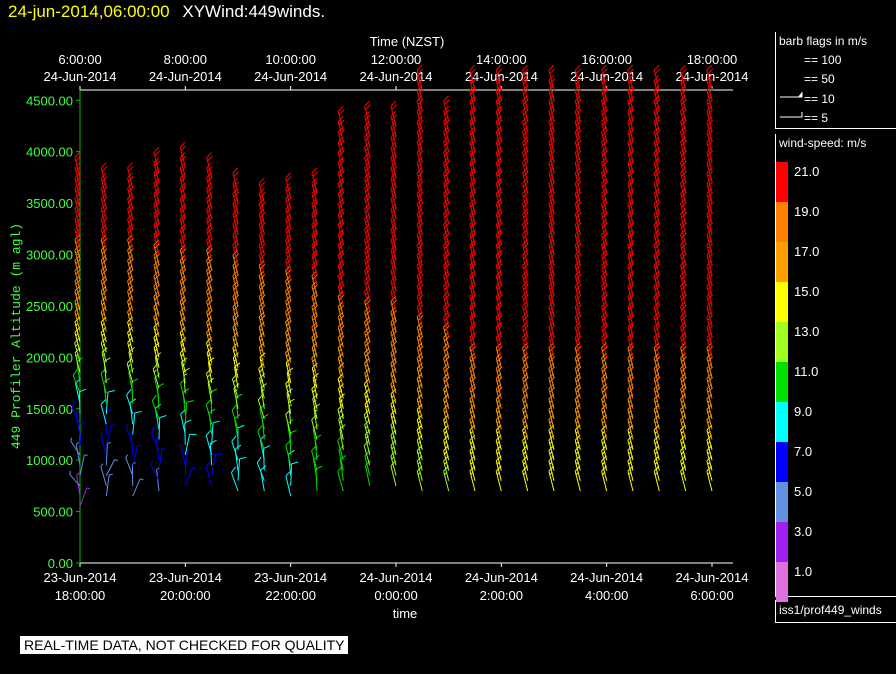  What do you see at coordinates (836, 182) in the screenshot?
I see `speed-legend-item: 21.0` at bounding box center [836, 182].